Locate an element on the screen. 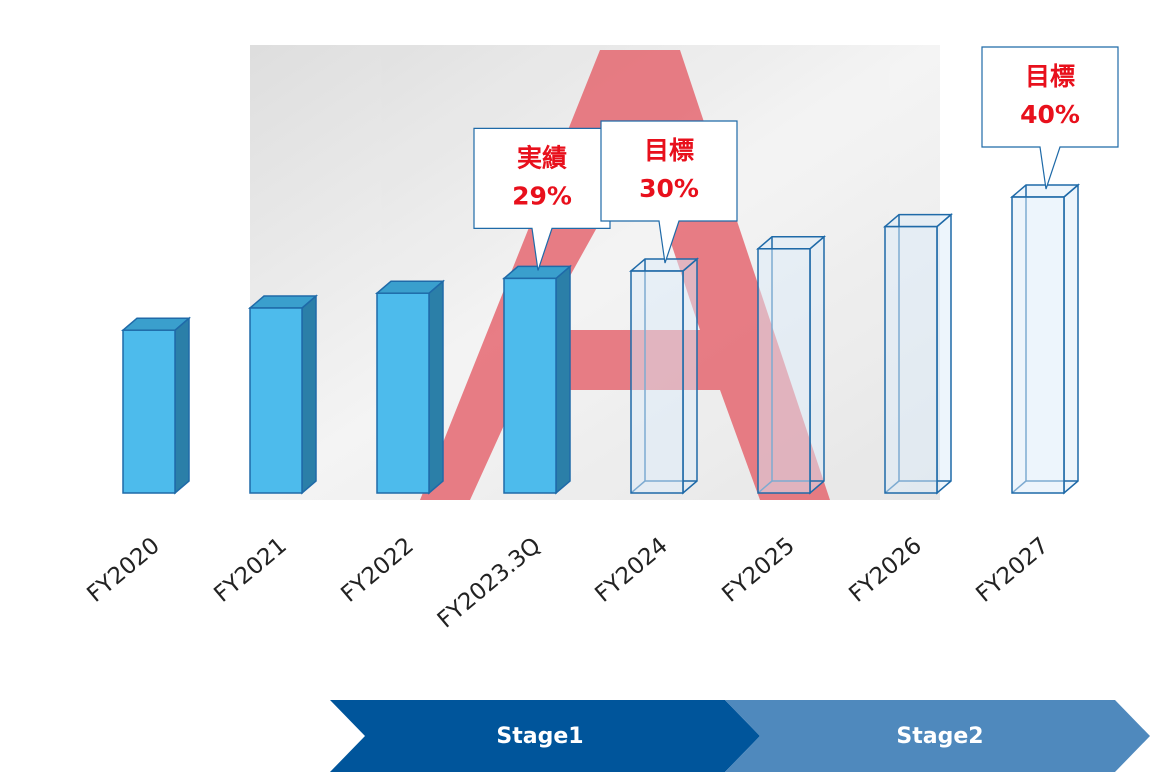 This screenshot has width=1154, height=772. x-tick-label: FY2021 is located at coordinates (250, 570).